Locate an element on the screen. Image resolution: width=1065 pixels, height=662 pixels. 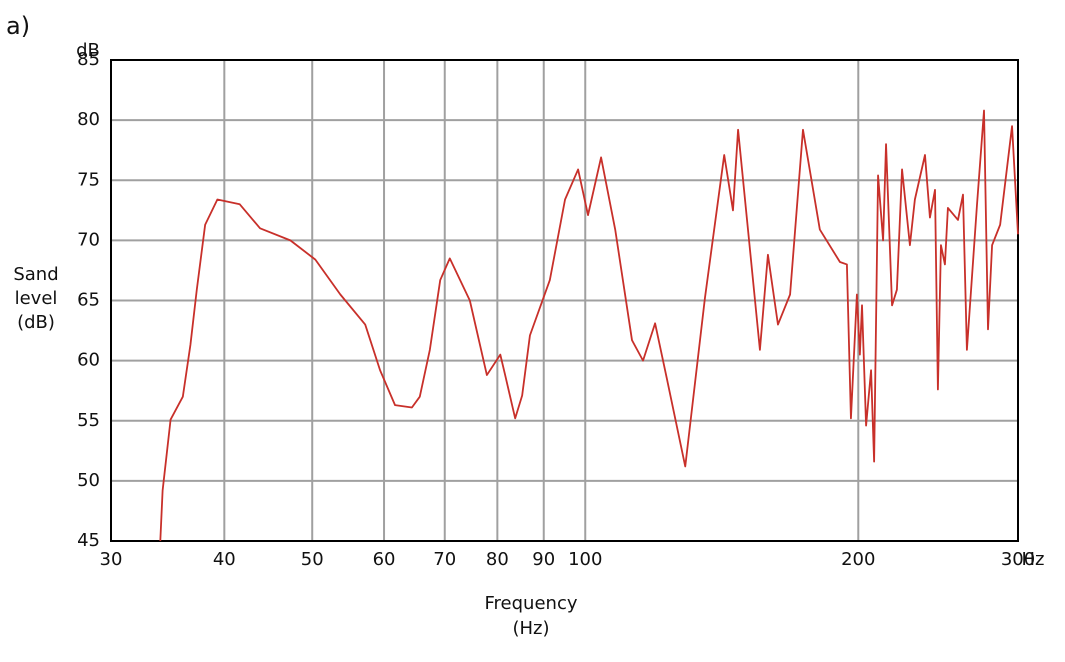
x-unit: Hz is located at coordinates (1033, 559).